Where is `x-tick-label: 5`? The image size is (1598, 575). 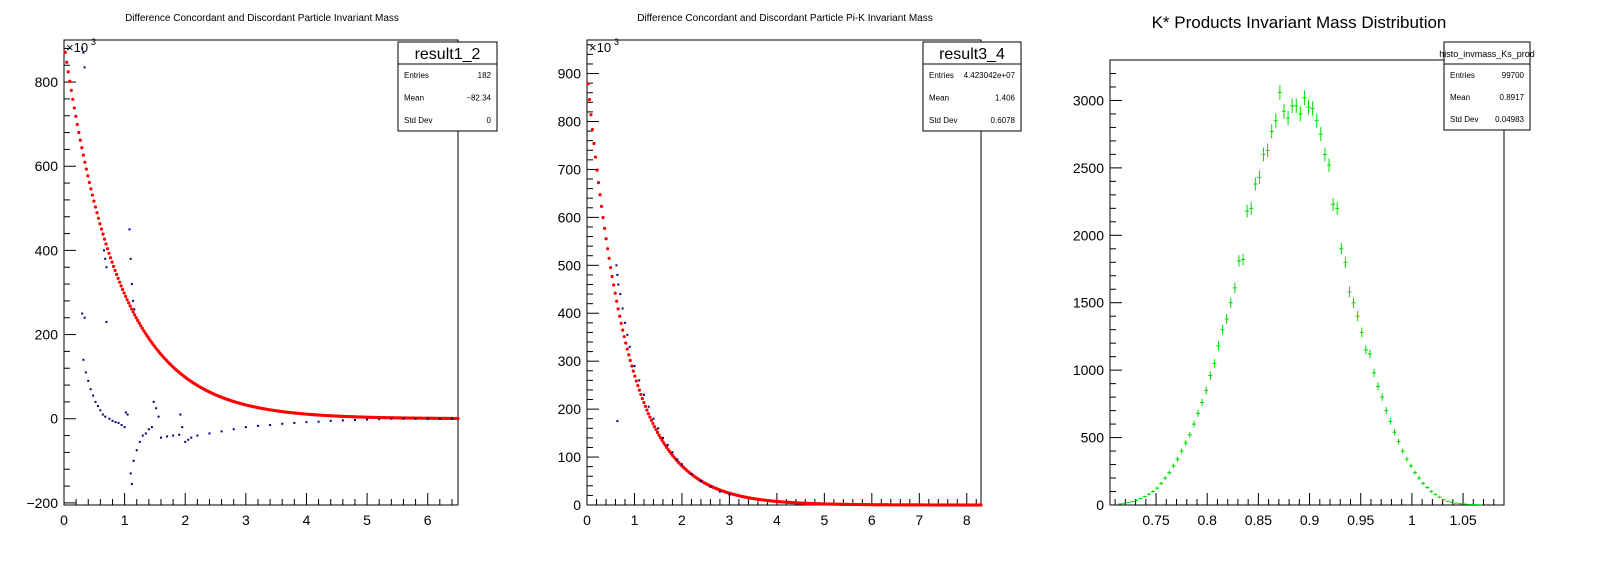 x-tick-label: 5 is located at coordinates (824, 520).